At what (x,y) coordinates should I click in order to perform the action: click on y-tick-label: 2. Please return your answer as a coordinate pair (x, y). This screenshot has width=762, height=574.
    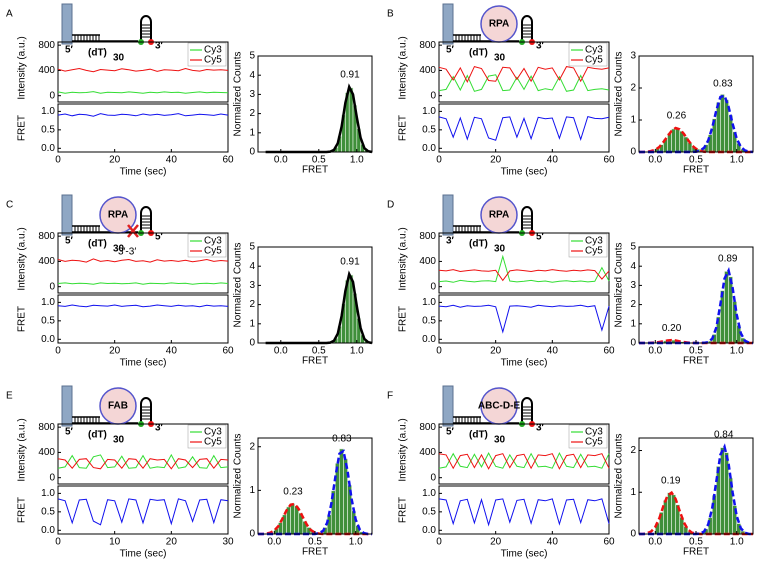
    Looking at the image, I should click on (252, 304).